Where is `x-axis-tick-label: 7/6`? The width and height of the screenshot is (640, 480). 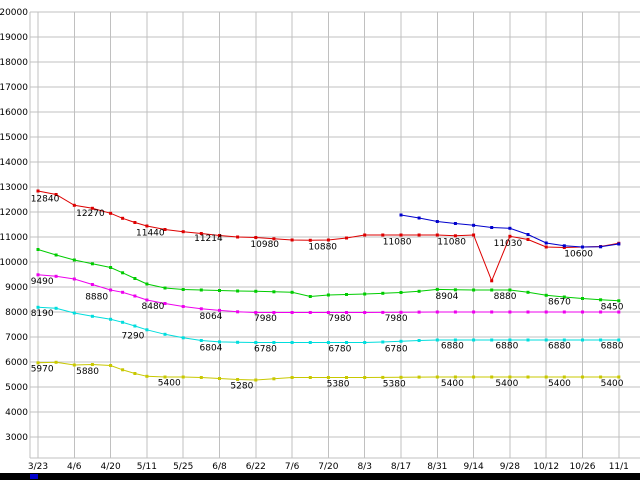 x-axis-tick-label: 7/6 is located at coordinates (292, 467).